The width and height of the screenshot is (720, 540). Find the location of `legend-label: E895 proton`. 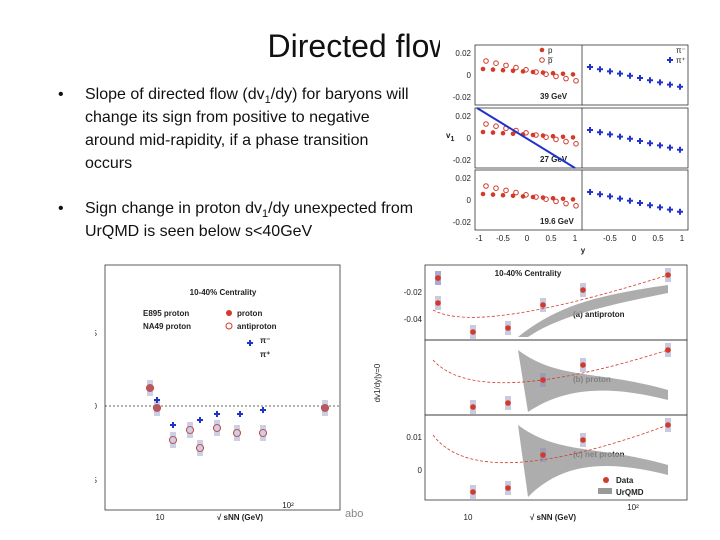

legend-label: E895 proton is located at coordinates (166, 313).